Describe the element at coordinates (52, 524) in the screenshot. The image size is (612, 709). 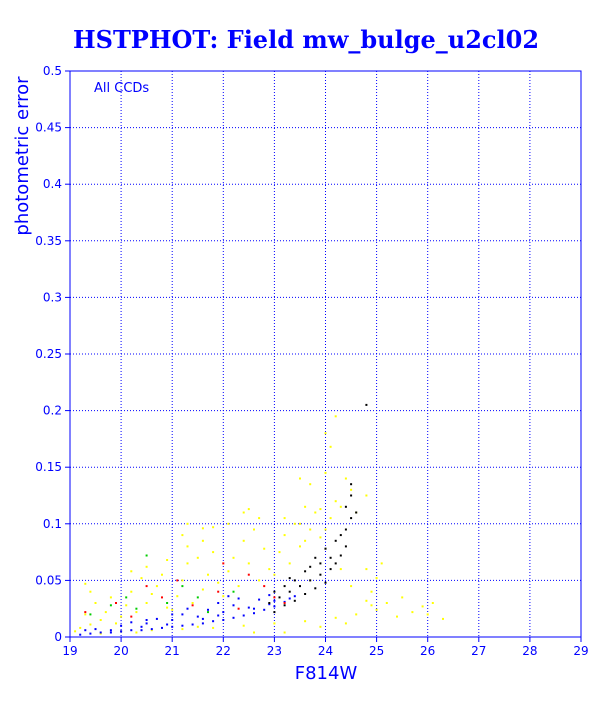
I see `y-tick-label: 0.1` at that location.